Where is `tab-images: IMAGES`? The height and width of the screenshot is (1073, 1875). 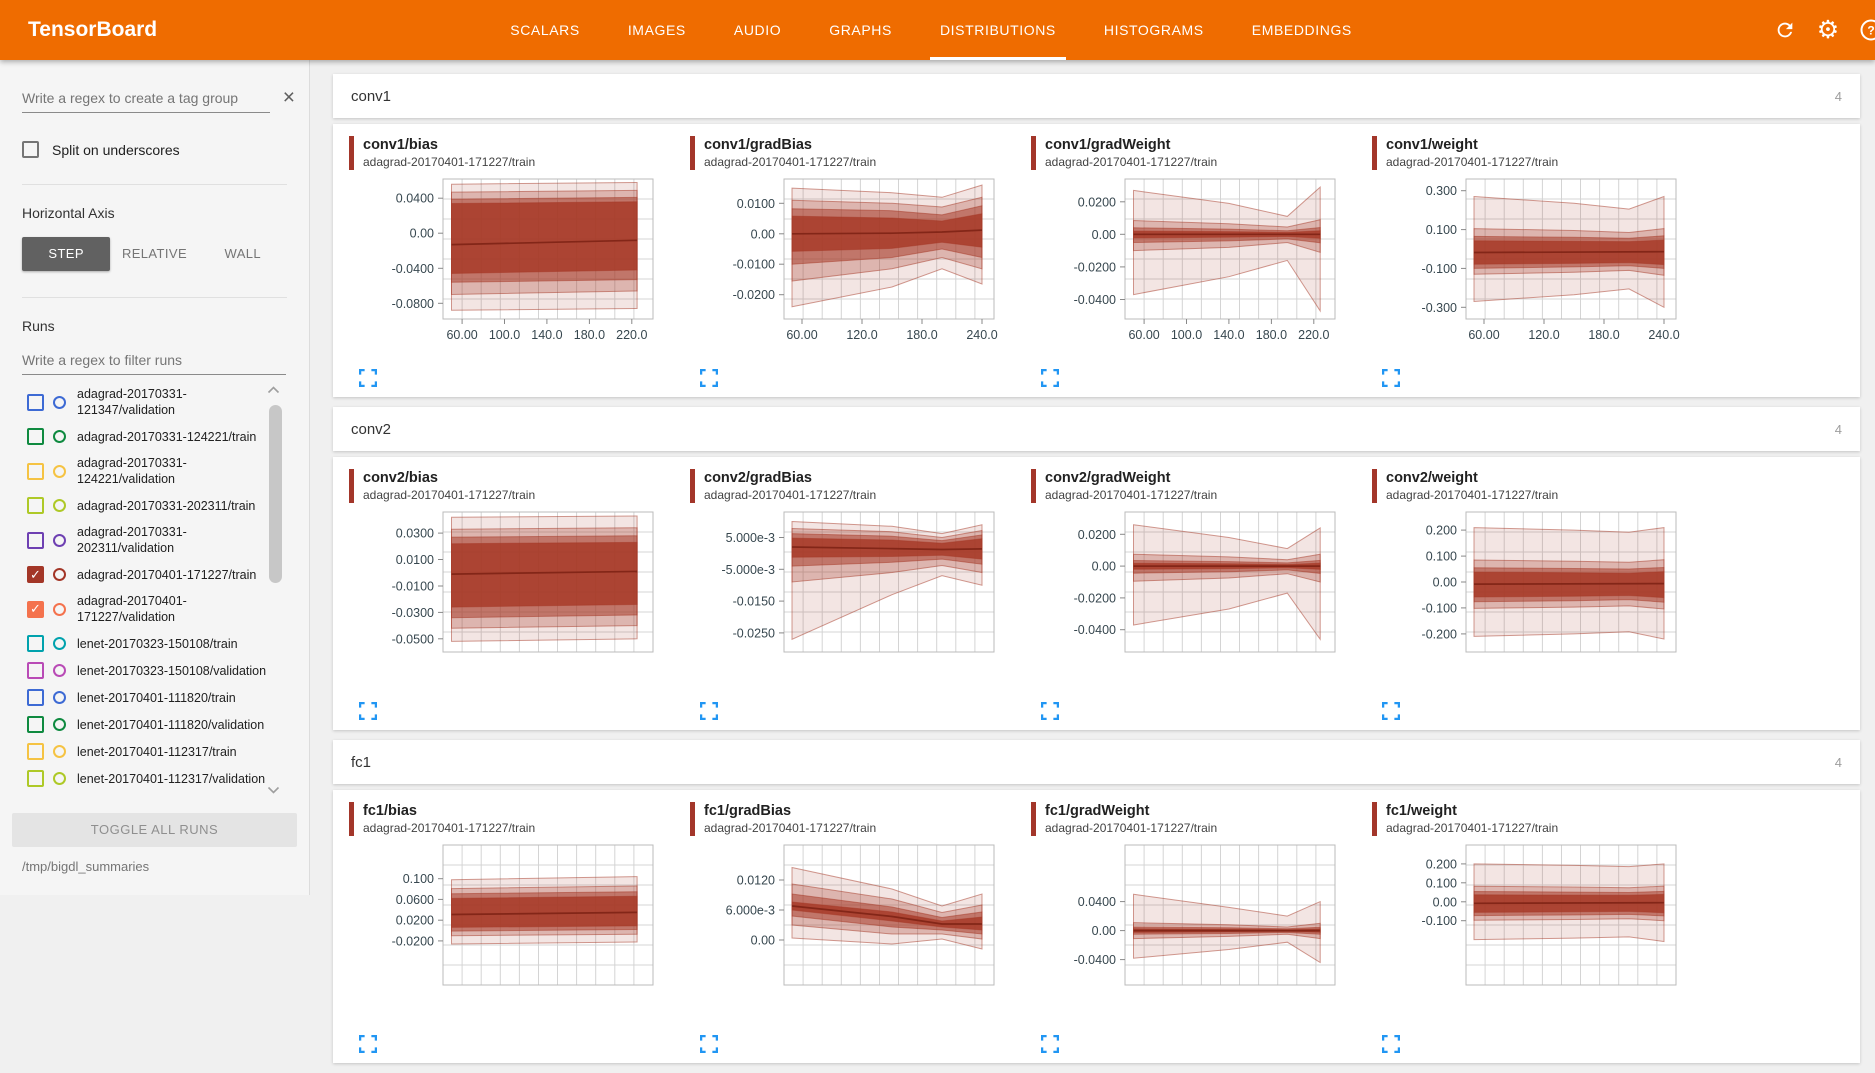 tab-images: IMAGES is located at coordinates (657, 30).